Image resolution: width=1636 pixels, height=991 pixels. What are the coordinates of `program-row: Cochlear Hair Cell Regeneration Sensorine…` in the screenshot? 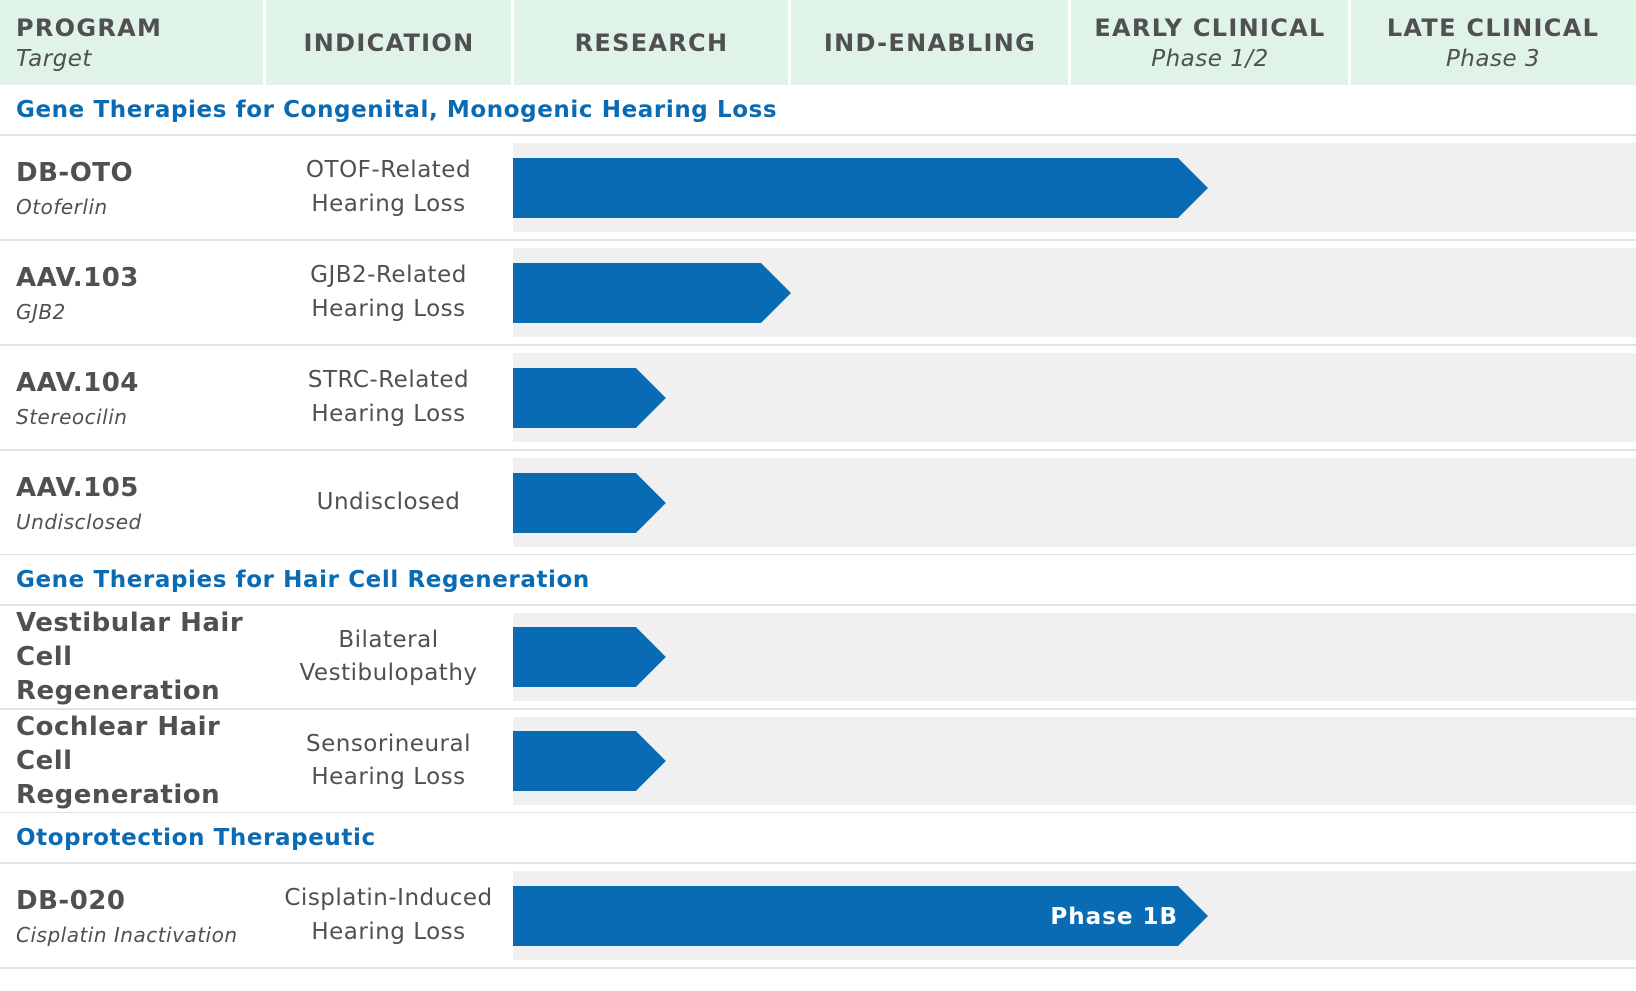 It's located at (818, 761).